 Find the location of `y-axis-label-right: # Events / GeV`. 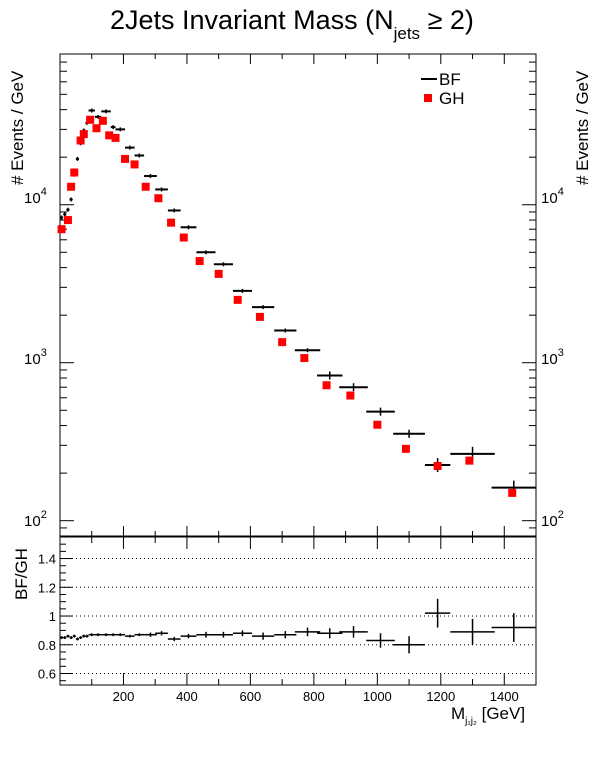

y-axis-label-right: # Events / GeV is located at coordinates (582, 127).